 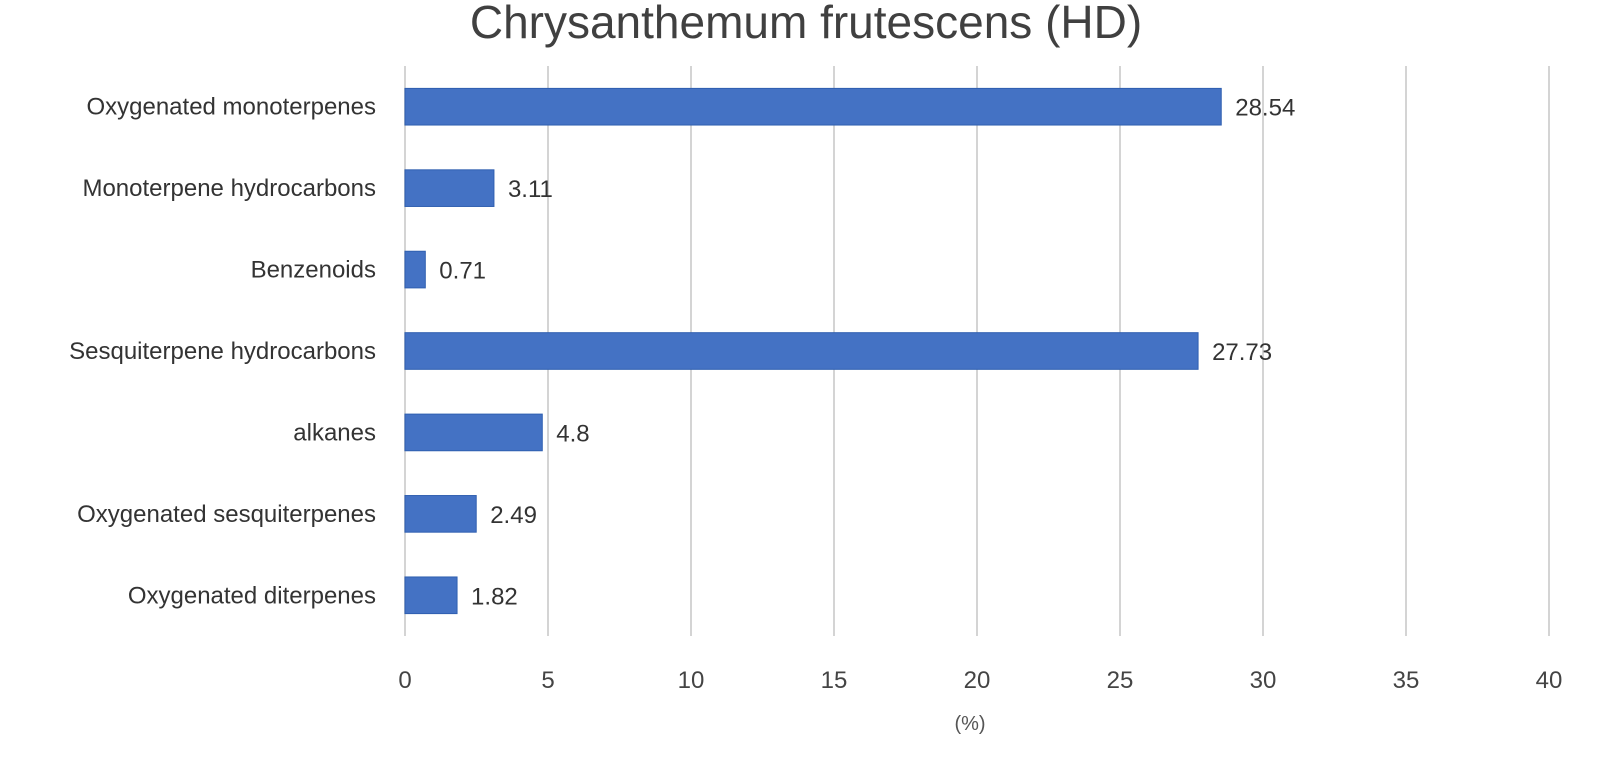 What do you see at coordinates (231, 107) in the screenshot?
I see `category-label: Oxygenated monoterpenes` at bounding box center [231, 107].